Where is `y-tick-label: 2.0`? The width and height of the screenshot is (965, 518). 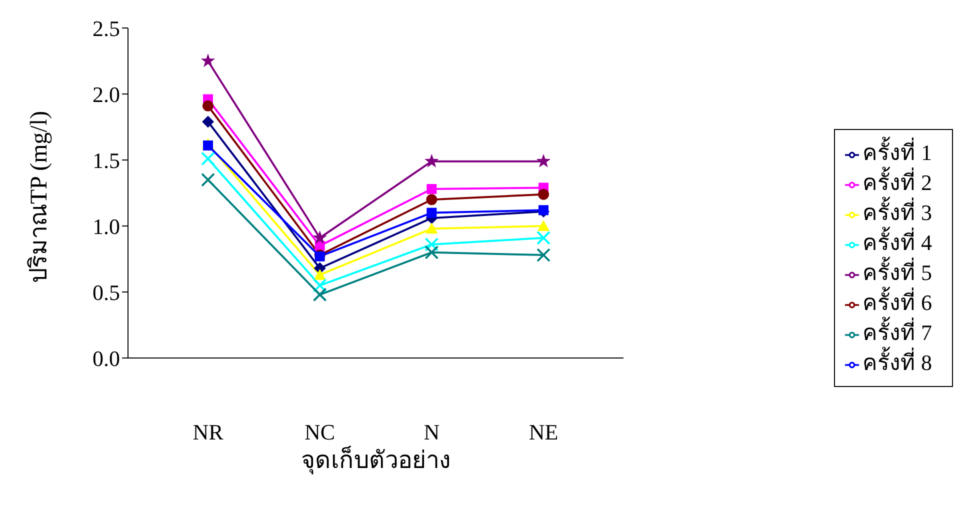
y-tick-label: 2.0 is located at coordinates (106, 94).